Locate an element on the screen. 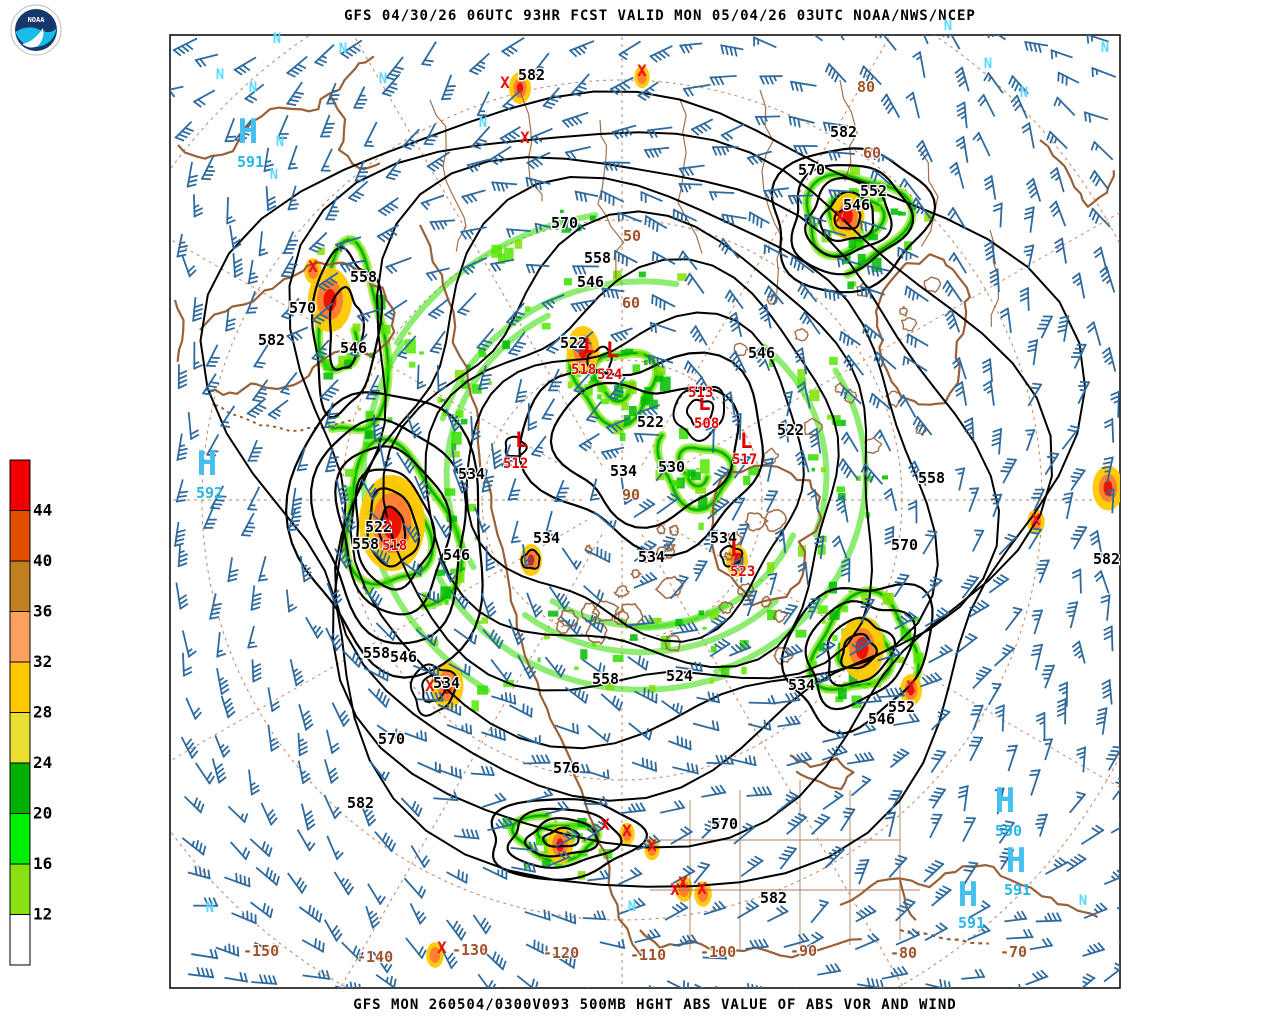 The height and width of the screenshot is (1024, 1280). contour-label: 582 is located at coordinates (773, 898).